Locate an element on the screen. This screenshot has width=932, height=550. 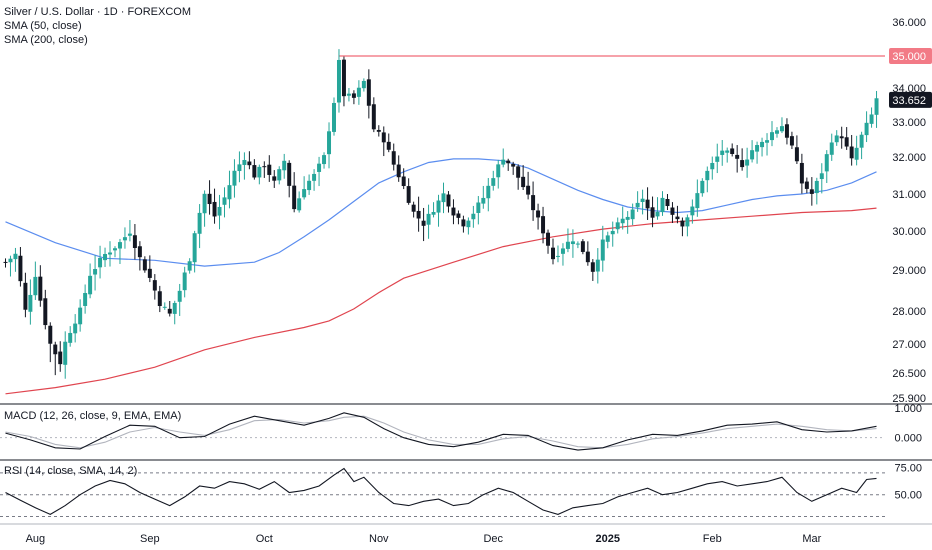
sma200-legend: SMA (200, close) is located at coordinates (46, 40).